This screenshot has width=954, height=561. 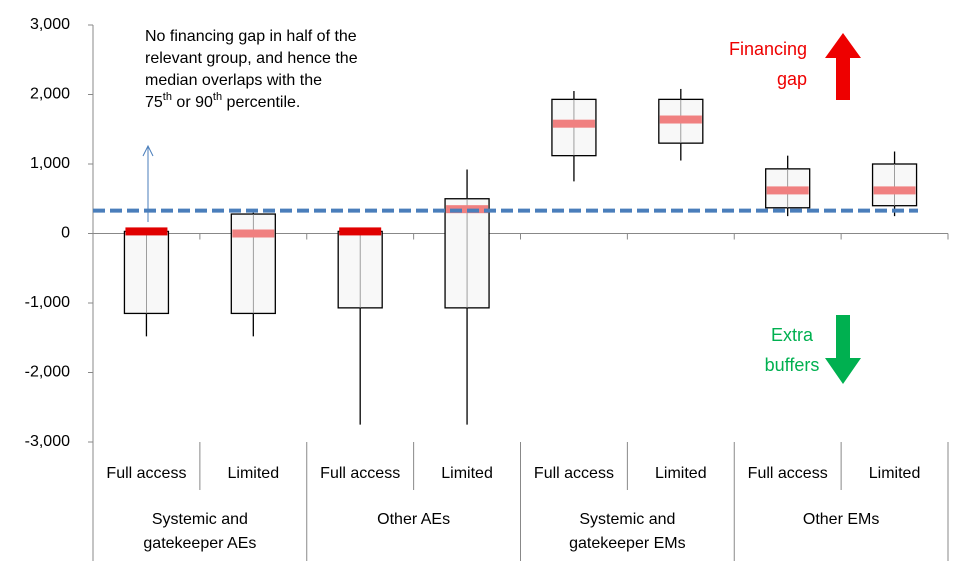 I want to click on annotation-text-part: or 90, so click(x=192, y=102).